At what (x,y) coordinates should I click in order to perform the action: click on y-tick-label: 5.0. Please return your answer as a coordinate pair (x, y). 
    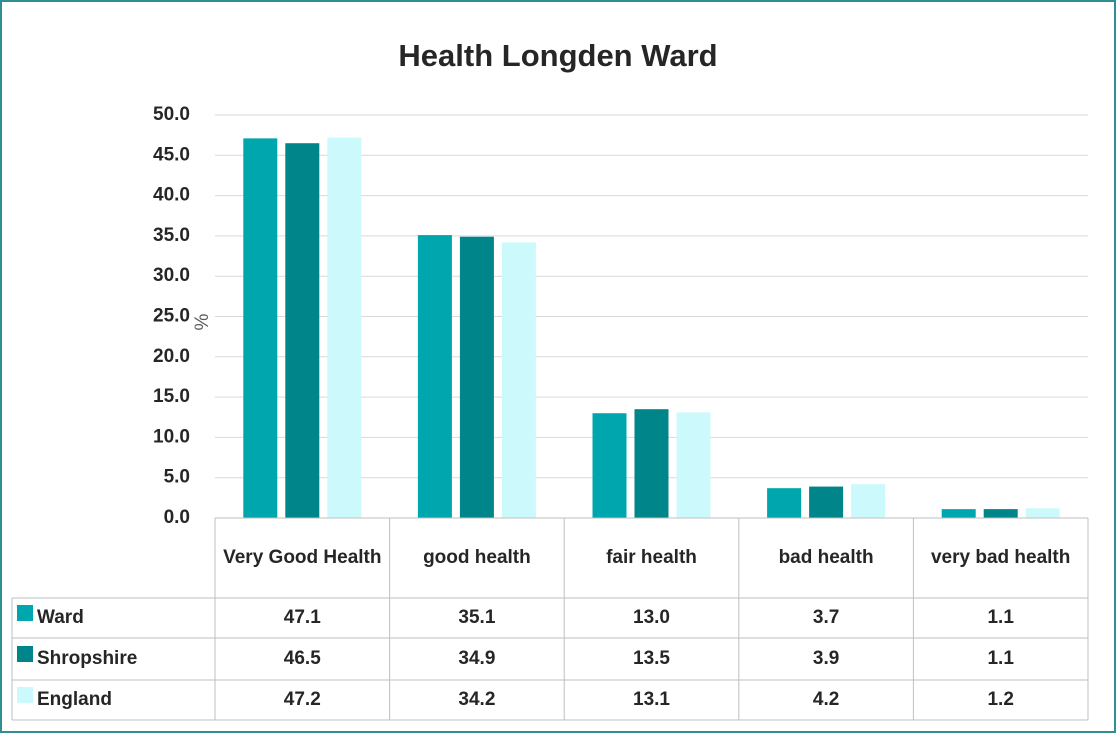
    Looking at the image, I should click on (177, 477).